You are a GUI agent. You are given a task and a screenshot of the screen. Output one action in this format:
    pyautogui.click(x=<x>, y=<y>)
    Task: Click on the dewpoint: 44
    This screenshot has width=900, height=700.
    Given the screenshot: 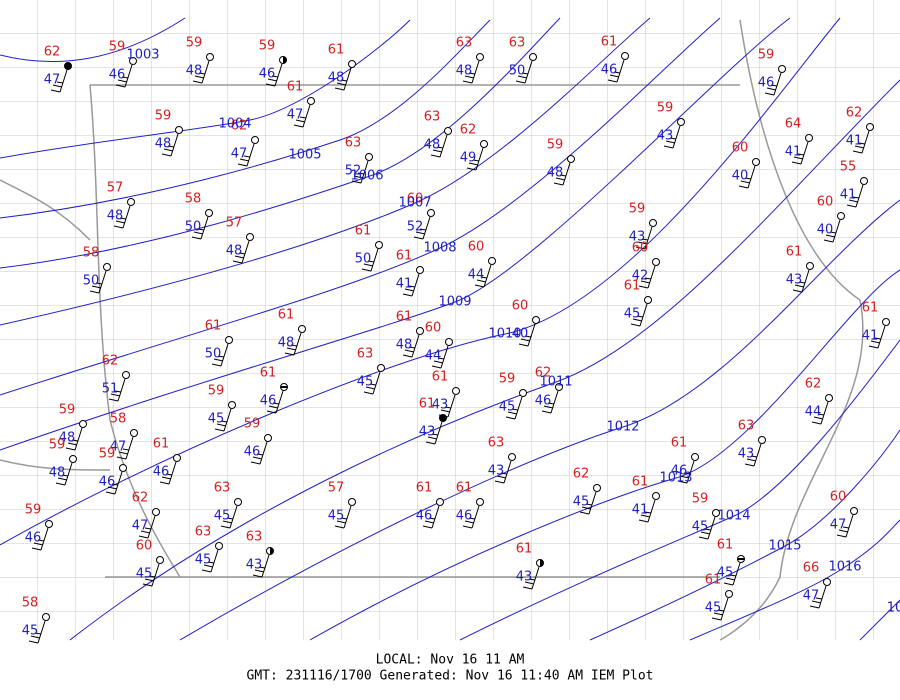 What is the action you would take?
    pyautogui.click(x=433, y=356)
    